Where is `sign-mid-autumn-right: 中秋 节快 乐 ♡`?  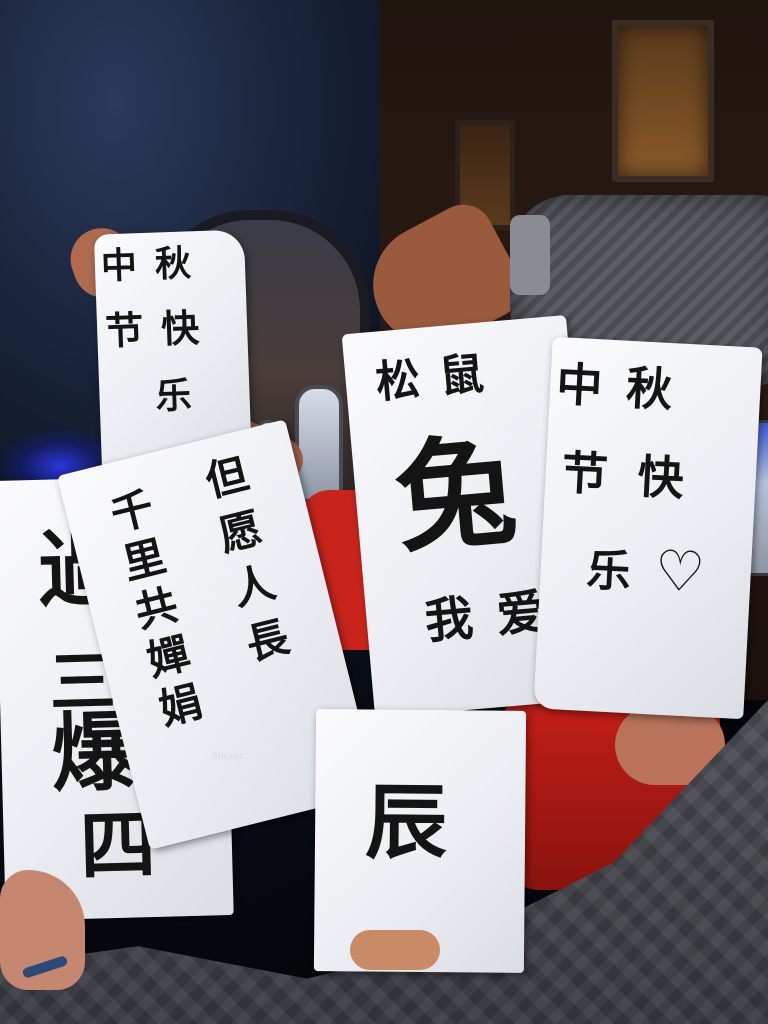
sign-mid-autumn-right: 中秋 节快 乐 ♡ is located at coordinates (648, 528).